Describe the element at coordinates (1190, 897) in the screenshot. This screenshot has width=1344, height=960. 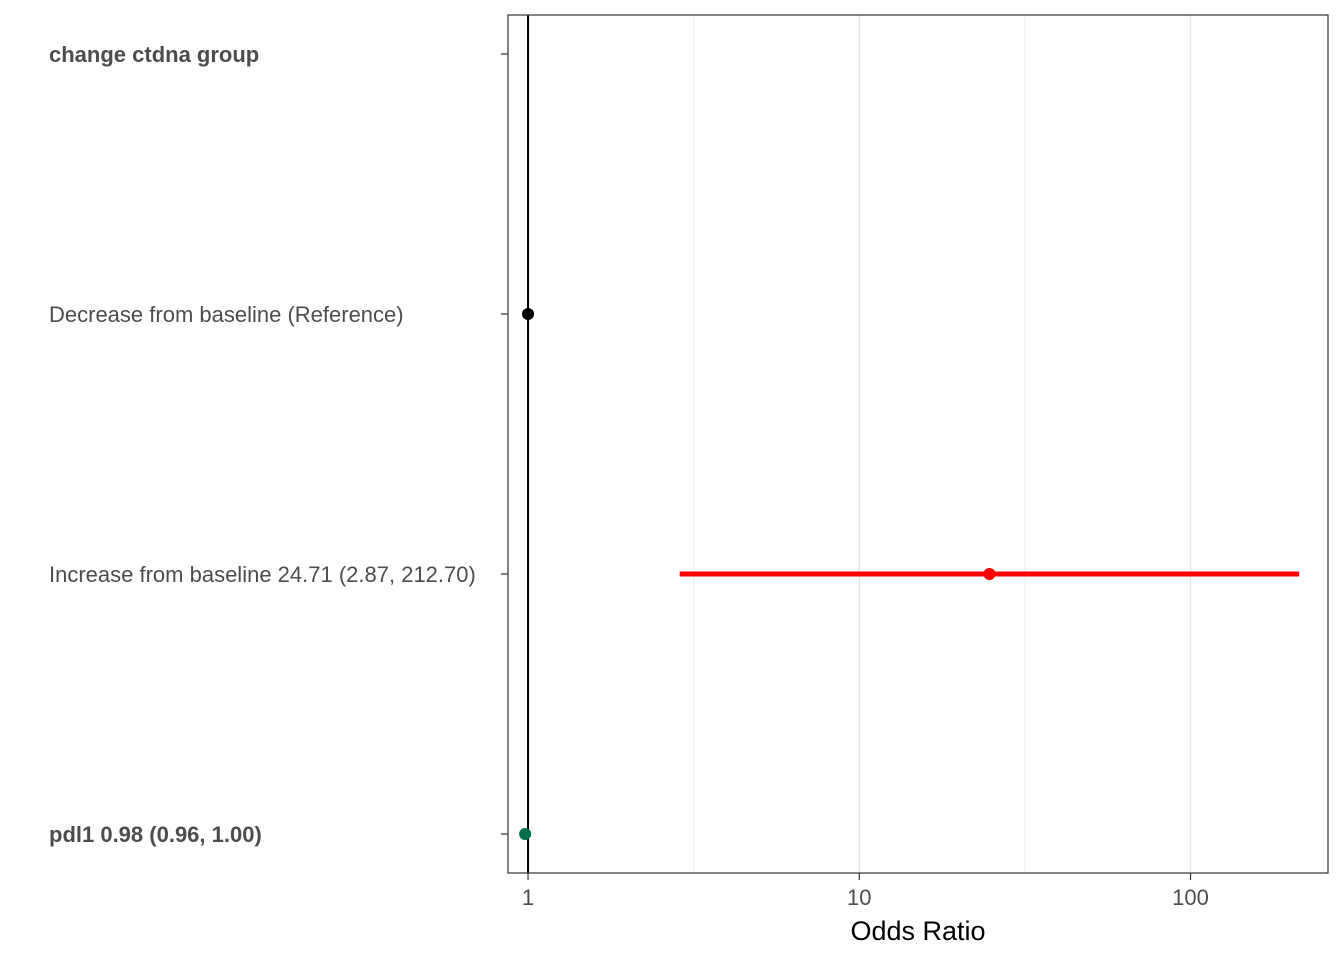
I see `x-tick-label-2: 100` at that location.